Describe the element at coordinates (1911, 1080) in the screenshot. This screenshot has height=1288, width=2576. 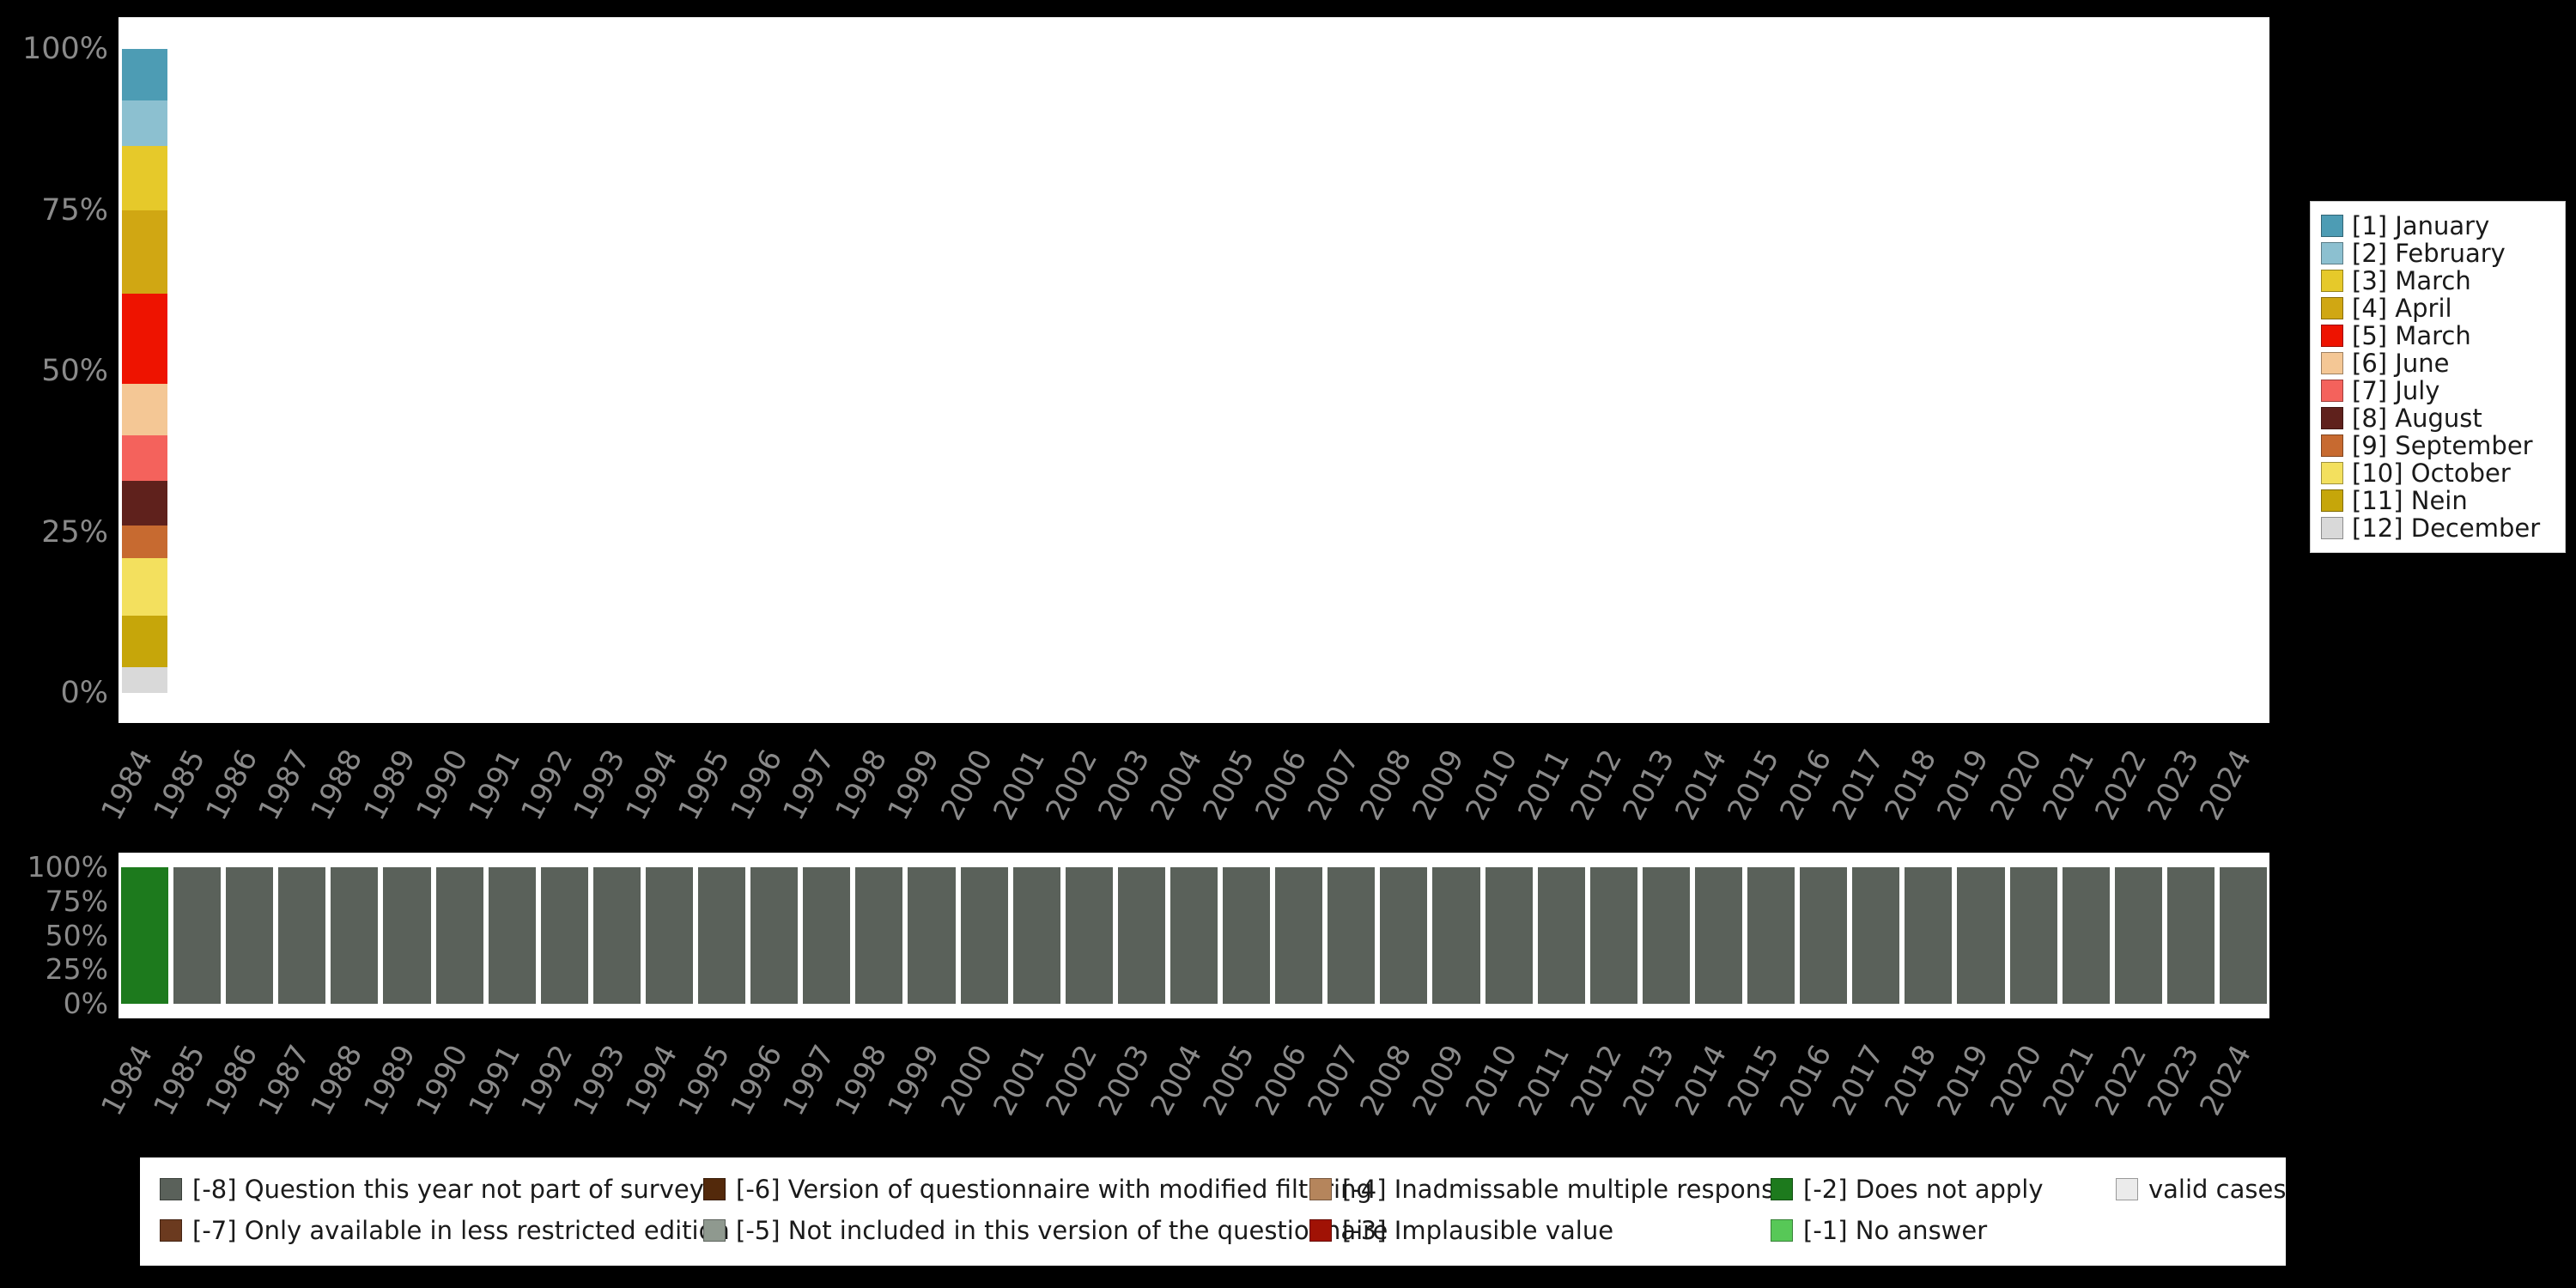
I see `year-label: 2018` at that location.